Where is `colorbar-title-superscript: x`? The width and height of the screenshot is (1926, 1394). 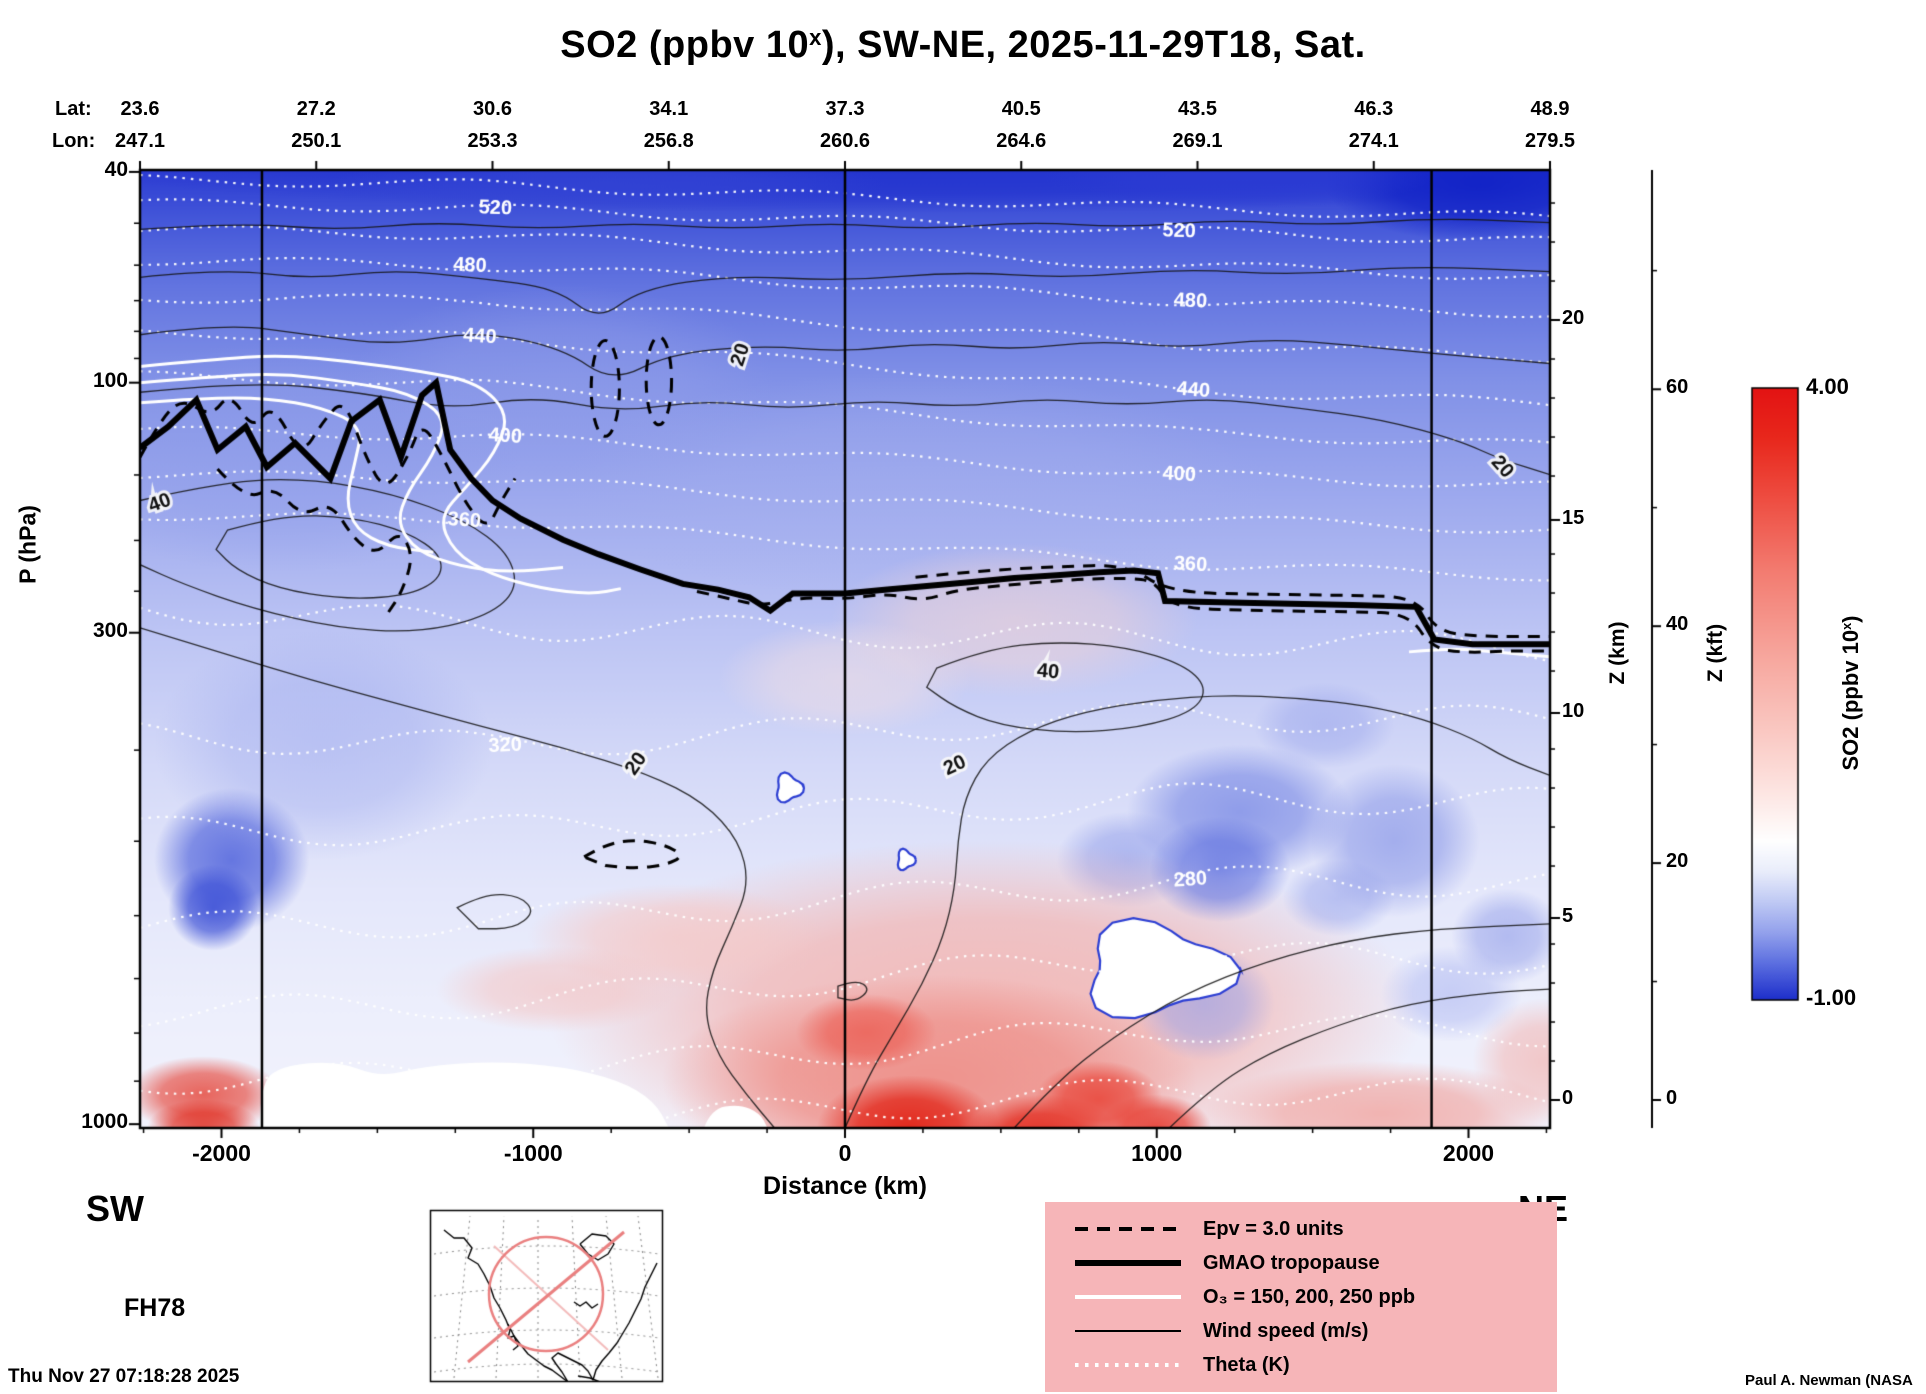 colorbar-title-superscript: x is located at coordinates (1846, 626).